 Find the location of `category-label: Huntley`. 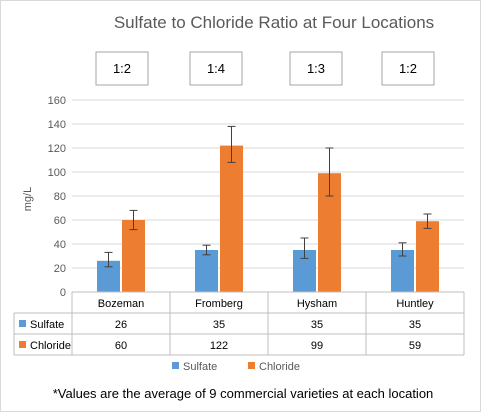

category-label: Huntley is located at coordinates (415, 304).